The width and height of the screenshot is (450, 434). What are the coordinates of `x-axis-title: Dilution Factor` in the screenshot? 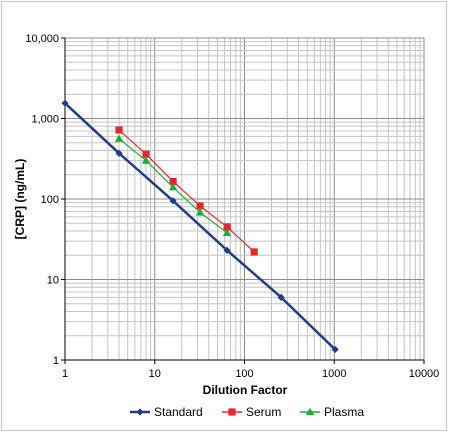 It's located at (245, 390).